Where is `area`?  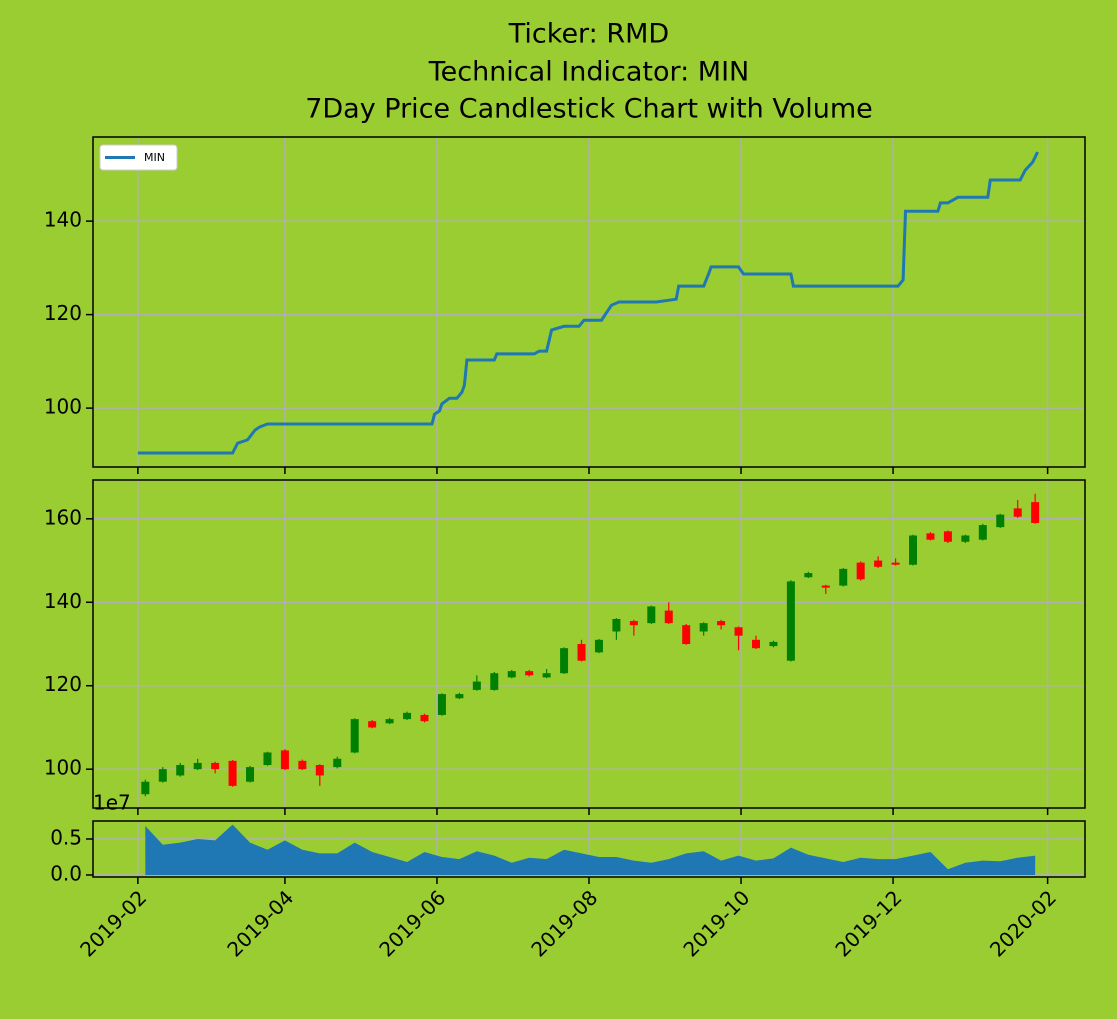
area is located at coordinates (590, 849).